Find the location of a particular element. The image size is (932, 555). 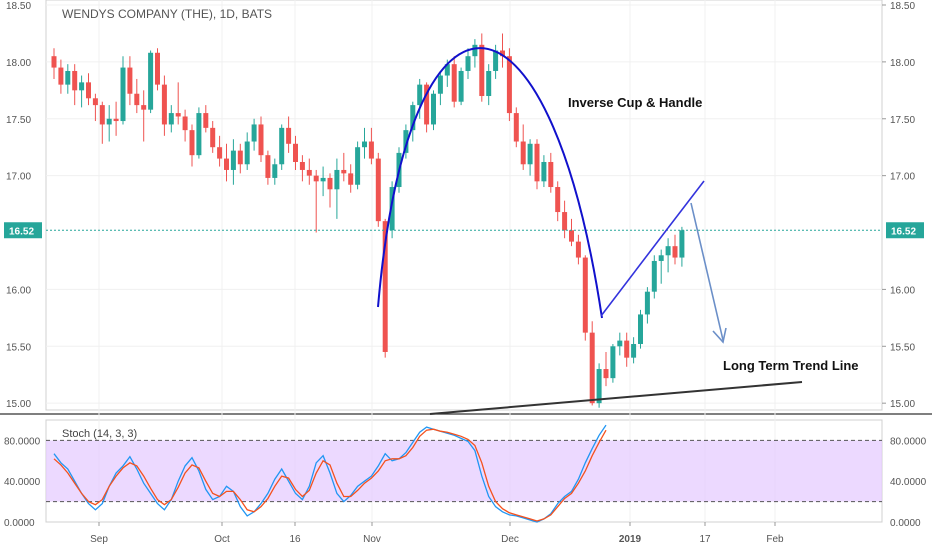

y-tick-label-left: 17.50 is located at coordinates (18, 120).